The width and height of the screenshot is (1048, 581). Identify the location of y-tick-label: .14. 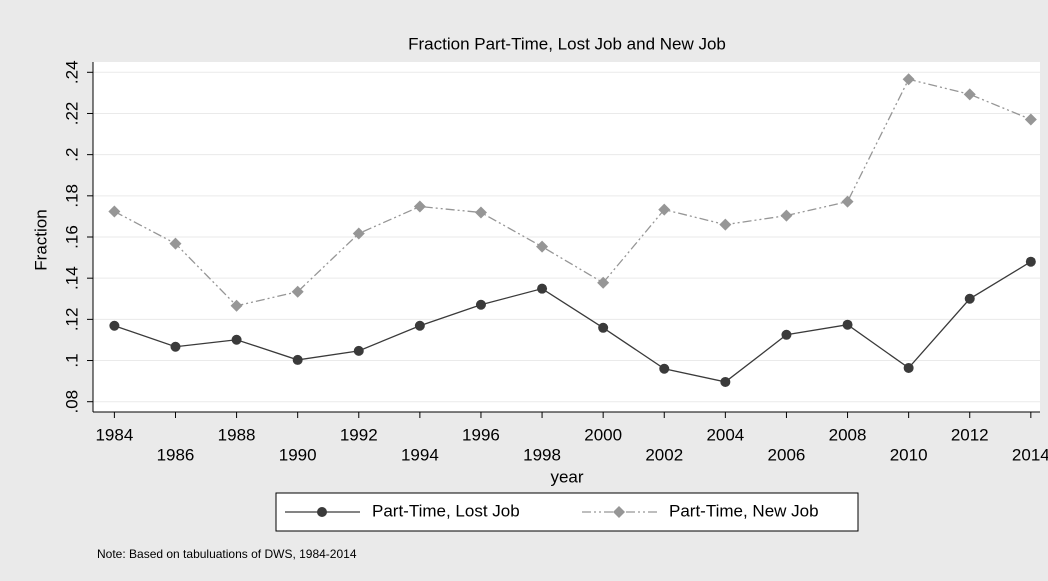
(71, 278).